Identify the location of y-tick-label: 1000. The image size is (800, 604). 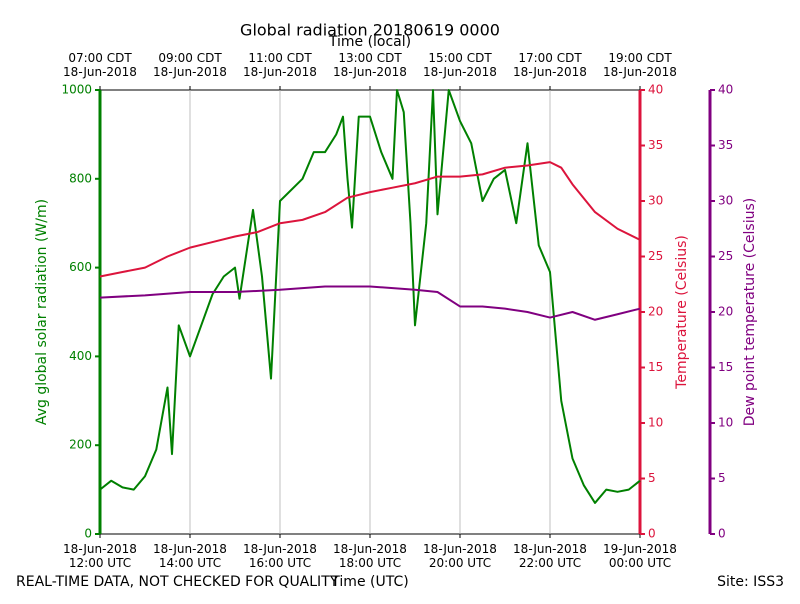
(76, 90).